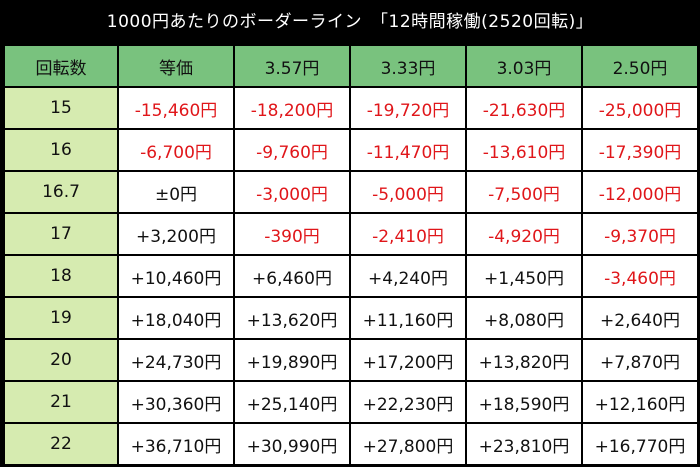 The width and height of the screenshot is (700, 467). Describe the element at coordinates (61, 234) in the screenshot. I see `row-label-spins: 17` at that location.